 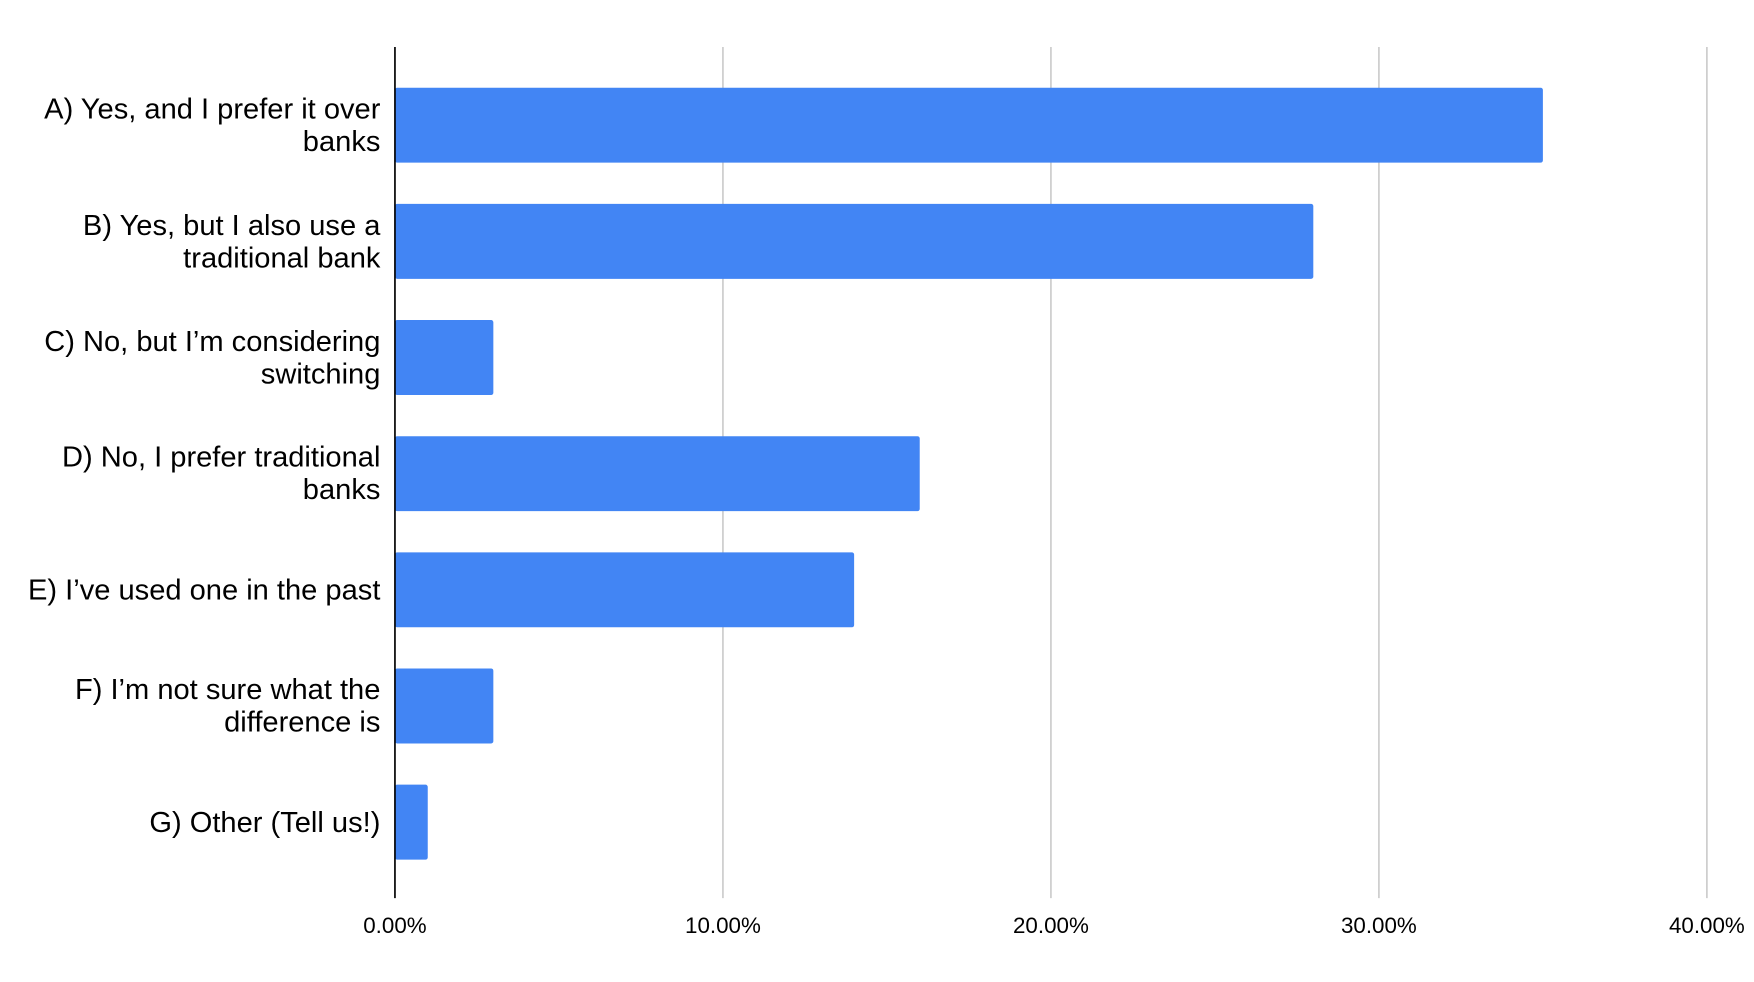 I want to click on category-label-box: E) I’ve used one in the past, so click(x=204, y=589).